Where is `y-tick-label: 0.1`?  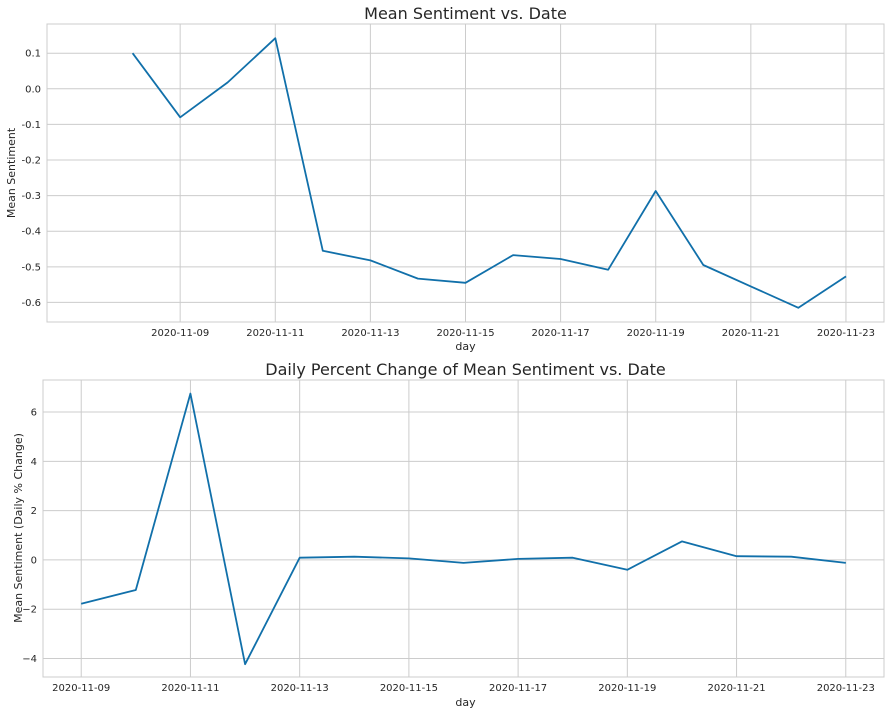
y-tick-label: 0.1 is located at coordinates (33, 54).